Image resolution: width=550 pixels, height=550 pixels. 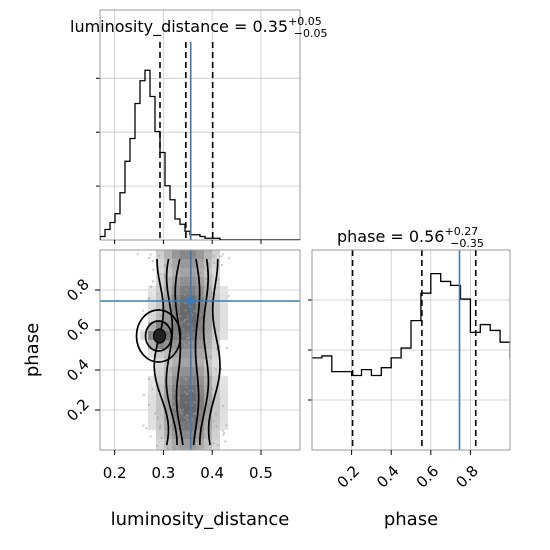 I want to click on lum-x-tick-label: 0.4, so click(x=212, y=473).